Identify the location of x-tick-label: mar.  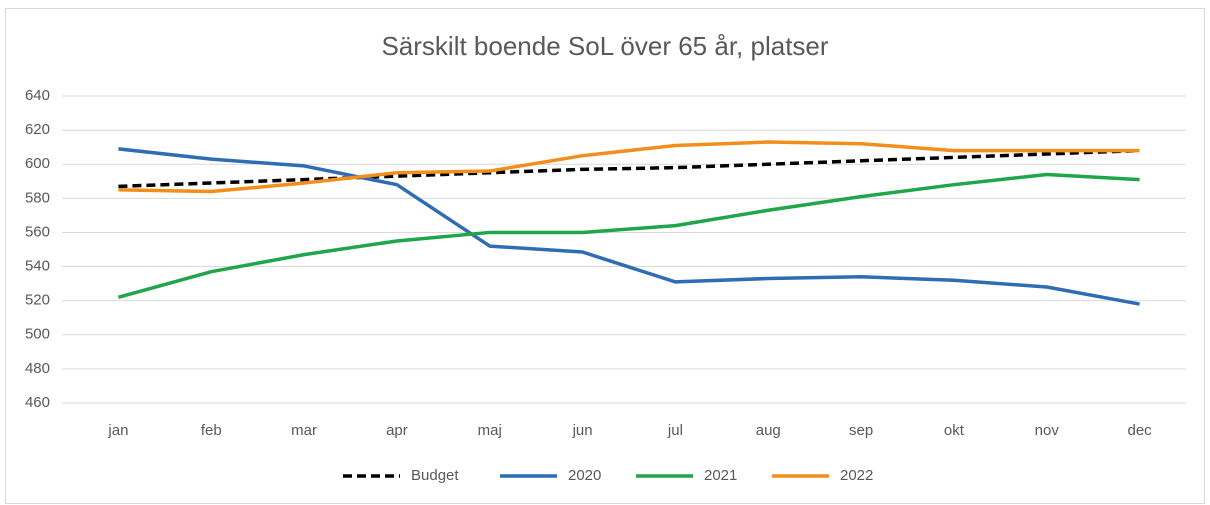
(304, 430).